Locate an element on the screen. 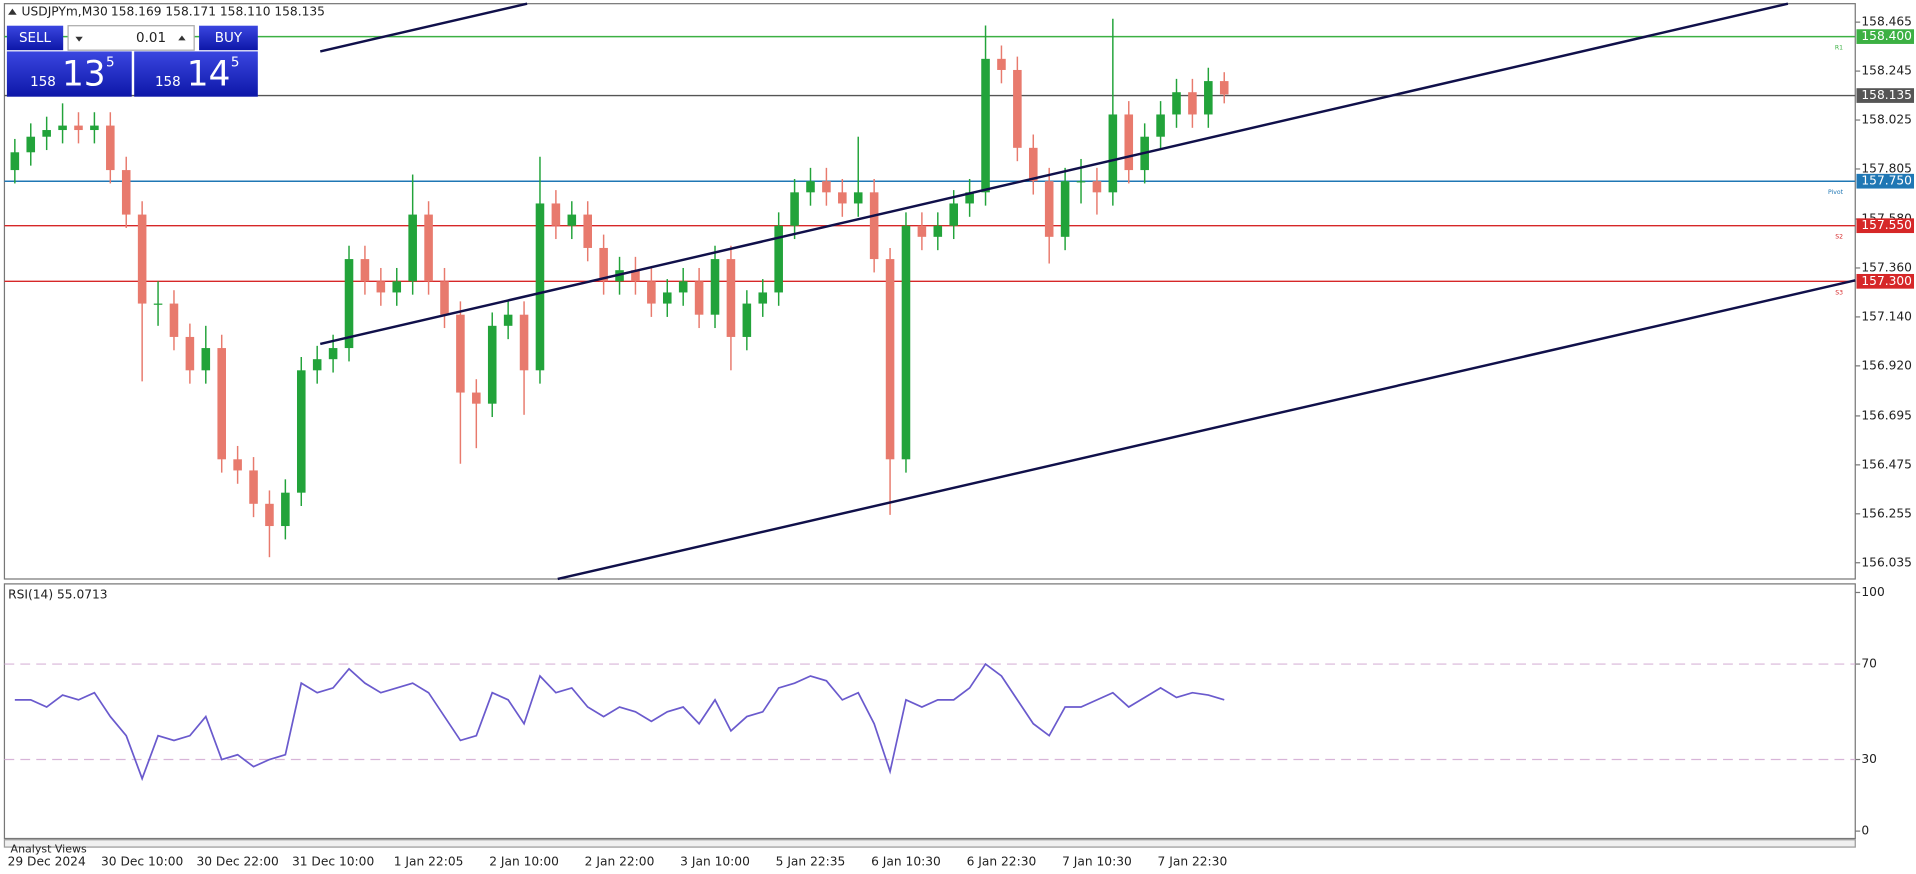  y-tick-label: 156.920 is located at coordinates (1886, 365).